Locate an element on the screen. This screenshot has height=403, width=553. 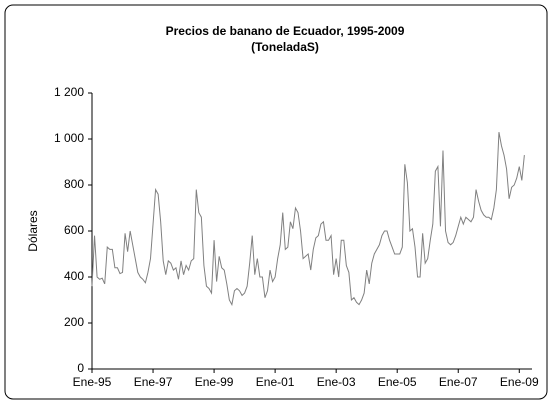
x-tick-label: Ene-09 is located at coordinates (519, 382).